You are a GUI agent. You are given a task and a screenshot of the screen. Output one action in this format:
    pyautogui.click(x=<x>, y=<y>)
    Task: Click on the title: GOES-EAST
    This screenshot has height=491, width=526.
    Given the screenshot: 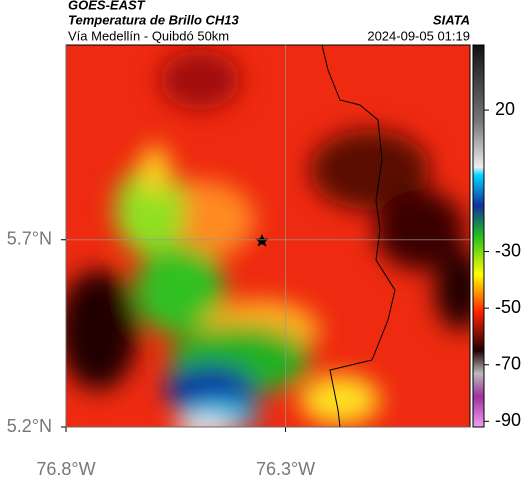 What is the action you would take?
    pyautogui.click(x=107, y=6)
    